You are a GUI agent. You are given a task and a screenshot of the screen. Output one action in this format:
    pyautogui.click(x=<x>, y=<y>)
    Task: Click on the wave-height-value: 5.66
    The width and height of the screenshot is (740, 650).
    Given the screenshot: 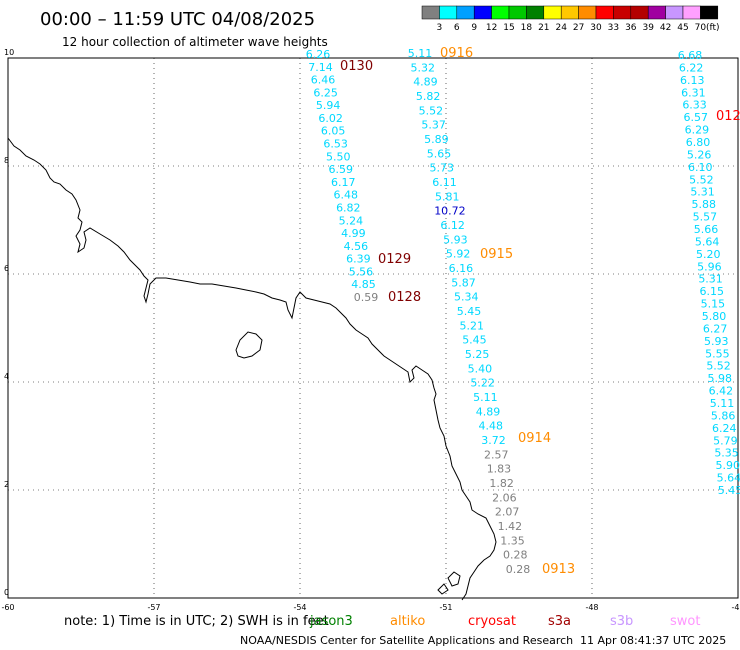 What is the action you would take?
    pyautogui.click(x=706, y=229)
    